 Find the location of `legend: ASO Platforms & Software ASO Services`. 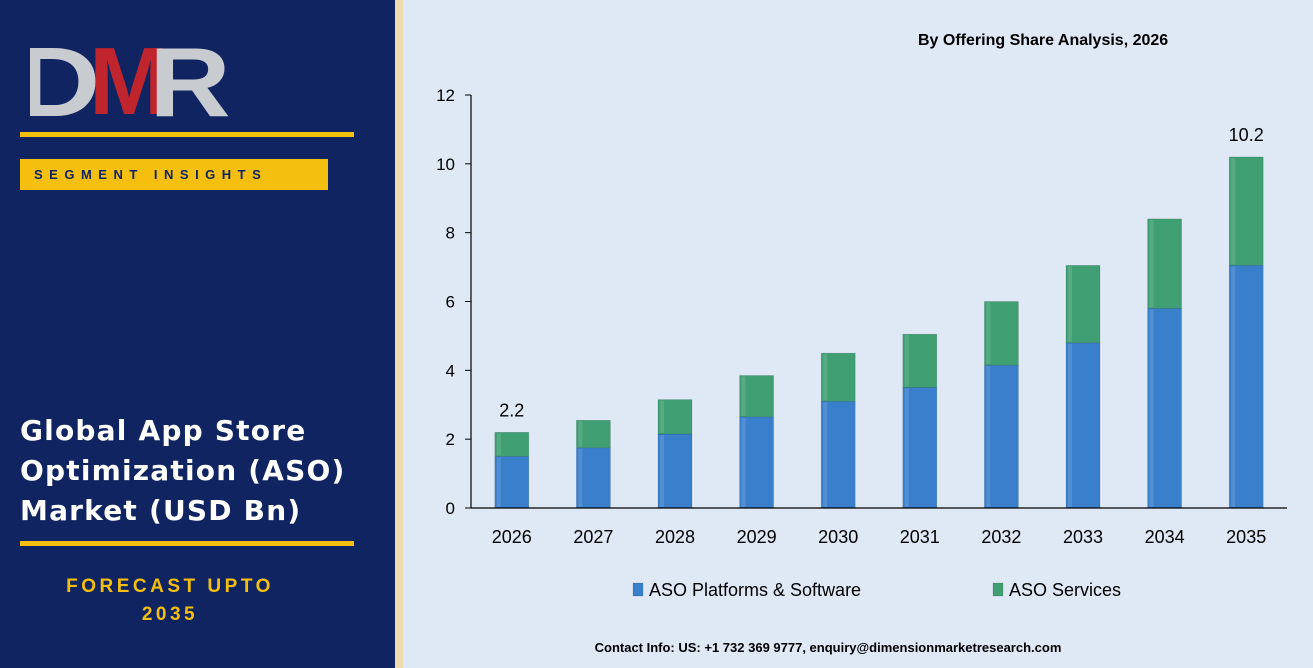

legend: ASO Platforms & Software ASO Services is located at coordinates (876, 590).